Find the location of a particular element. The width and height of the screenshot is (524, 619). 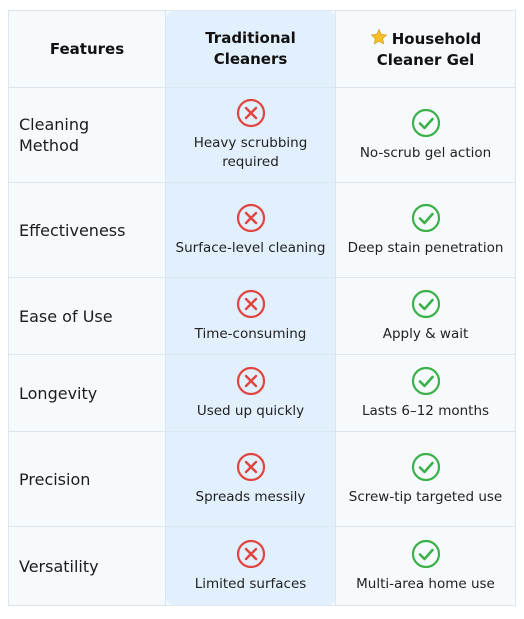

value-cell: Multi-area home use is located at coordinates (425, 566).